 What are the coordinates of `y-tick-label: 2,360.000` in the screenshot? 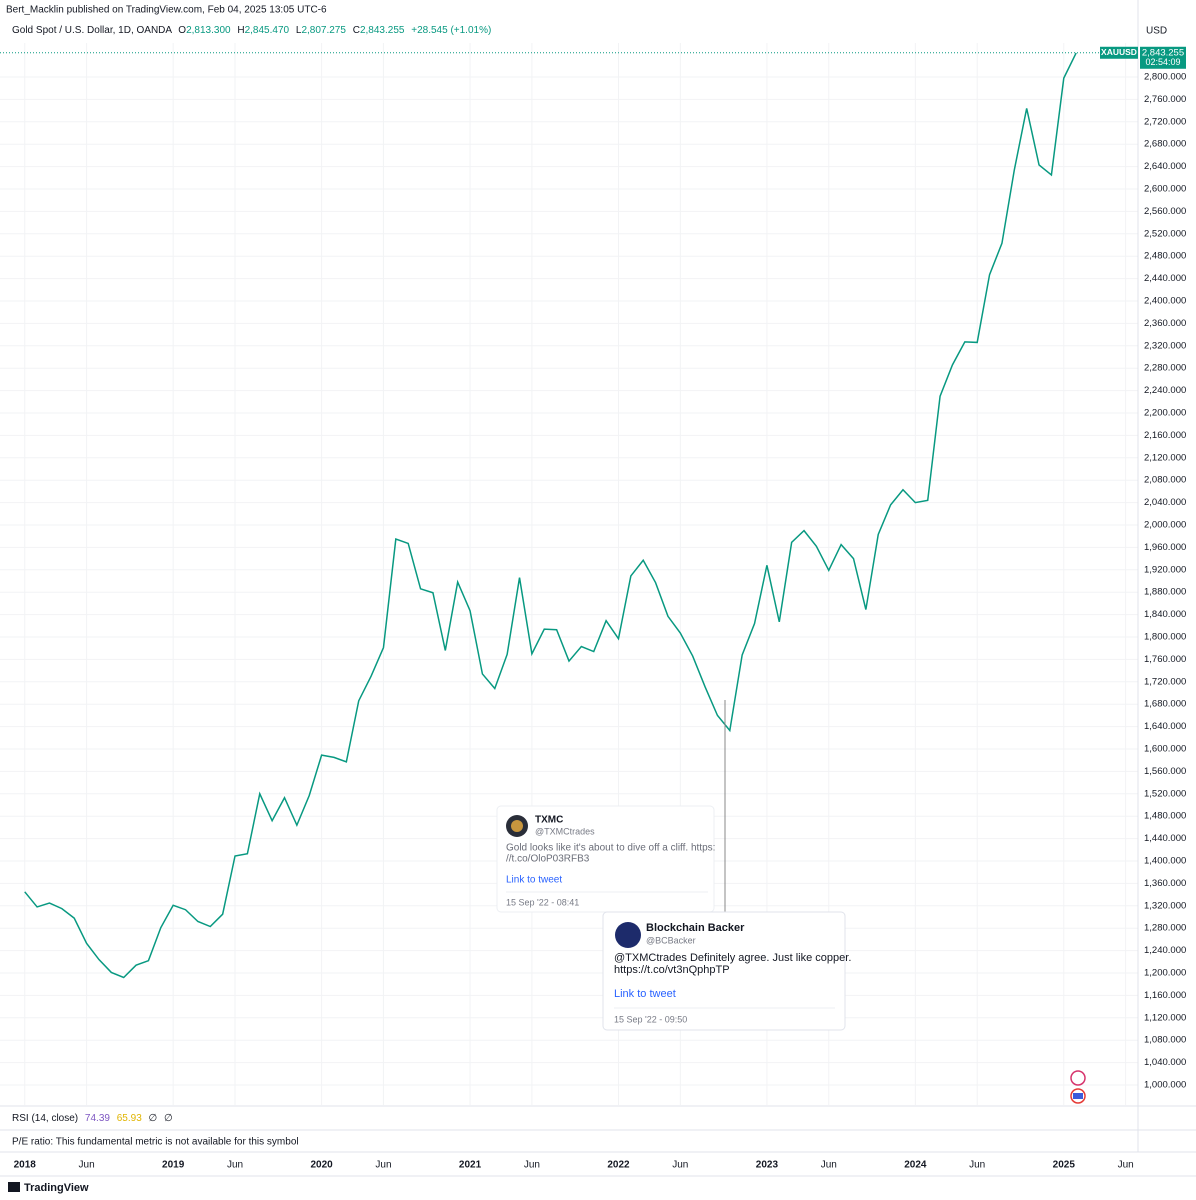 It's located at (1165, 323).